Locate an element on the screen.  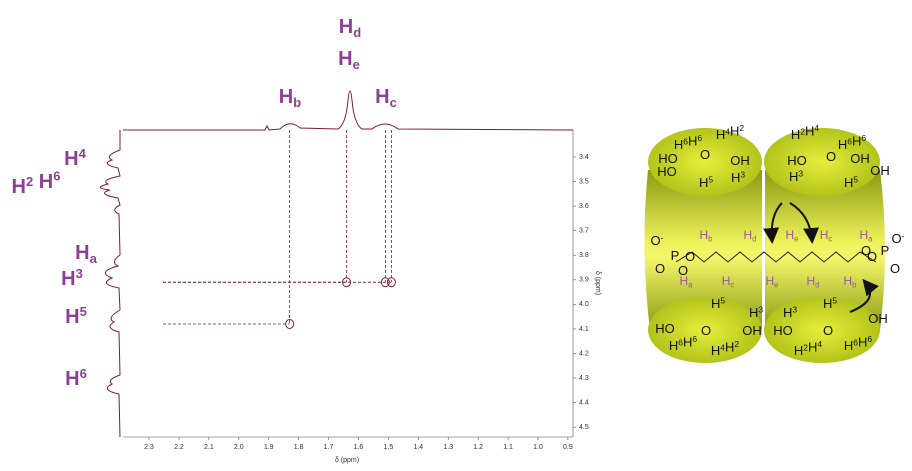
y-tick-label: 4.4 is located at coordinates (584, 402).